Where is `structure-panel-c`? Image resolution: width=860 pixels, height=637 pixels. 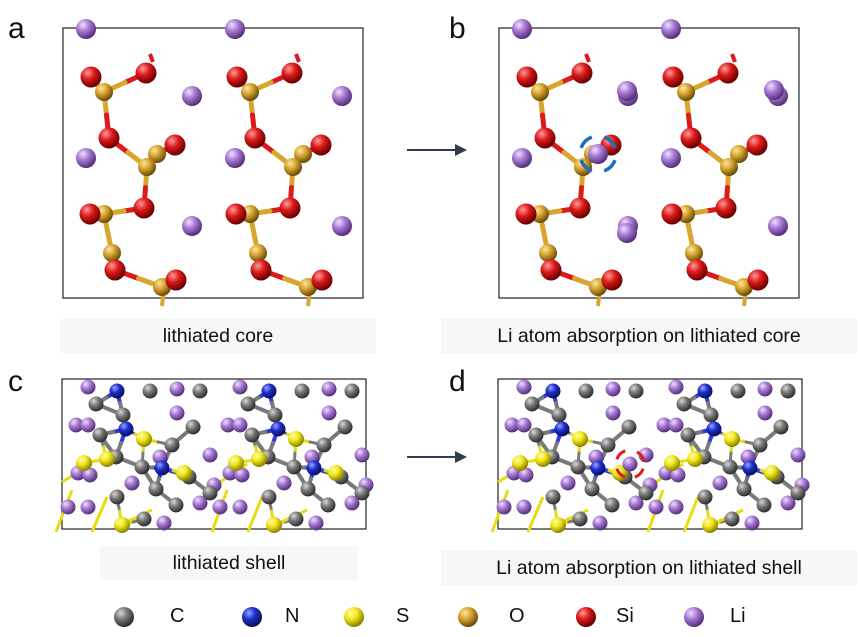 structure-panel-c is located at coordinates (214, 455).